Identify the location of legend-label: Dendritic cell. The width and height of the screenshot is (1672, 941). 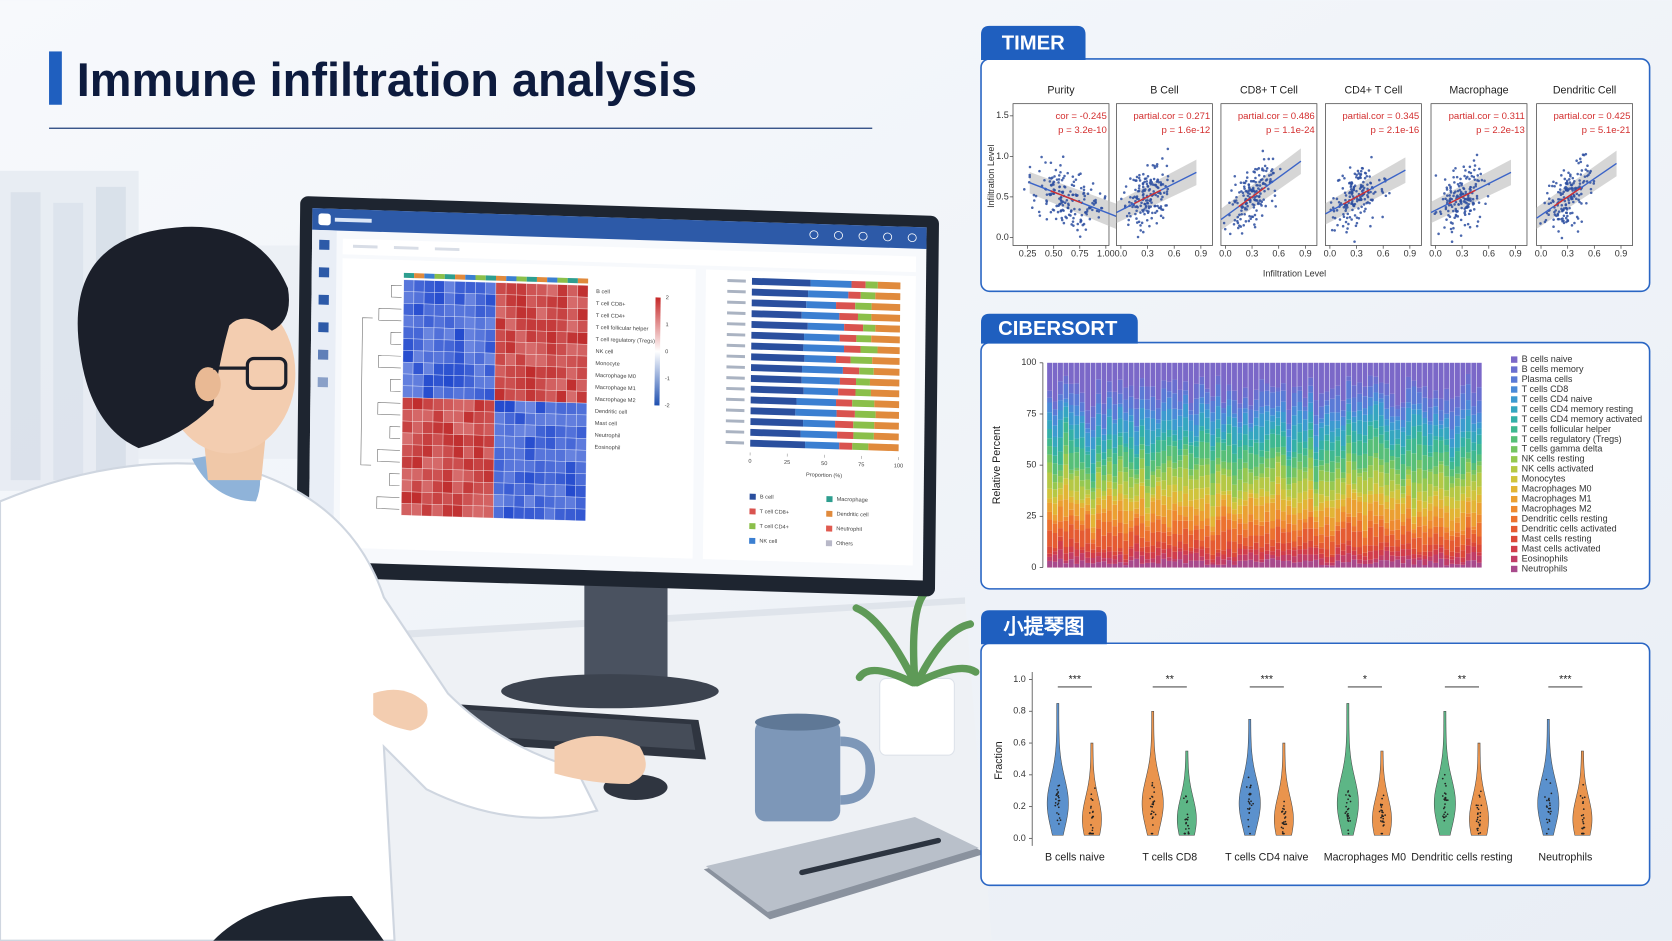
(852, 515).